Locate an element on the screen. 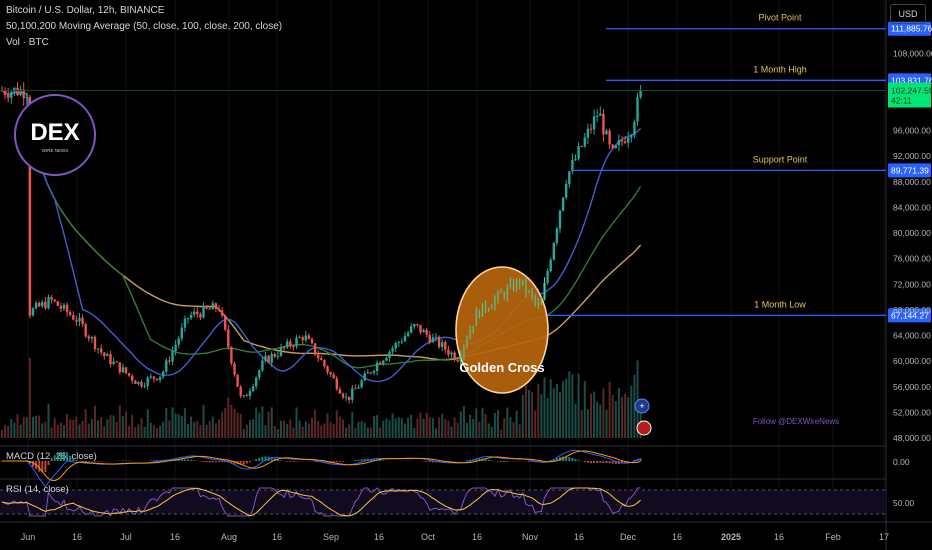  price-axis-label: 68,000.00 is located at coordinates (912, 310).